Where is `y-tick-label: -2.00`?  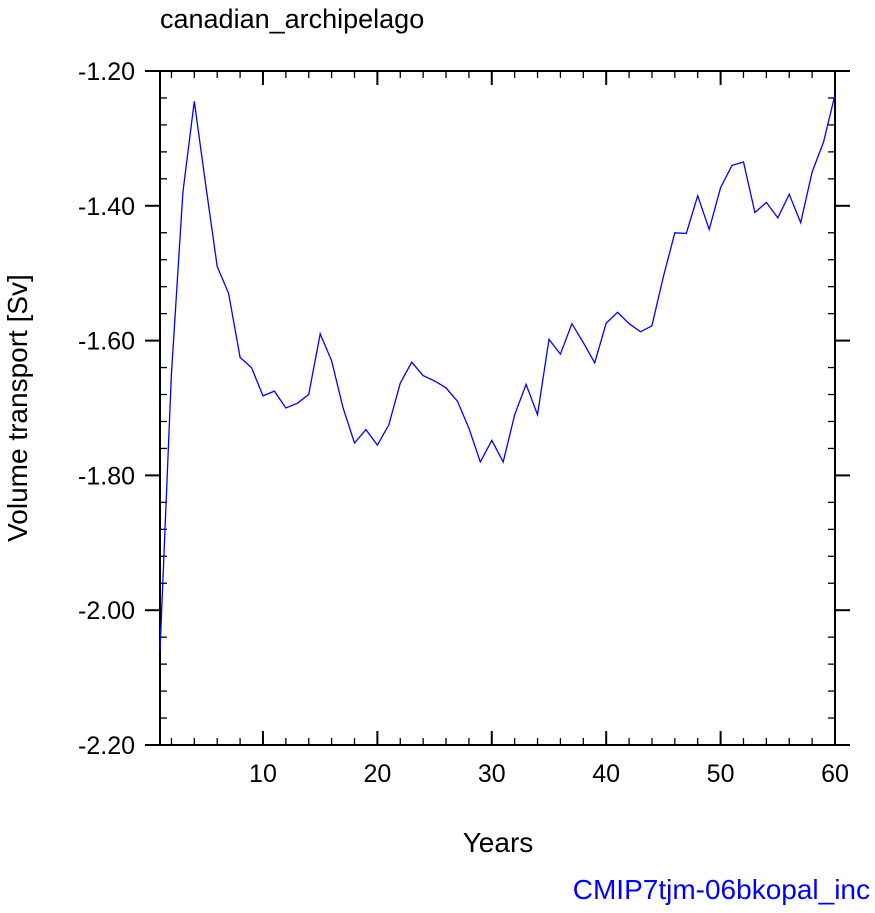 y-tick-label: -2.00 is located at coordinates (106, 611).